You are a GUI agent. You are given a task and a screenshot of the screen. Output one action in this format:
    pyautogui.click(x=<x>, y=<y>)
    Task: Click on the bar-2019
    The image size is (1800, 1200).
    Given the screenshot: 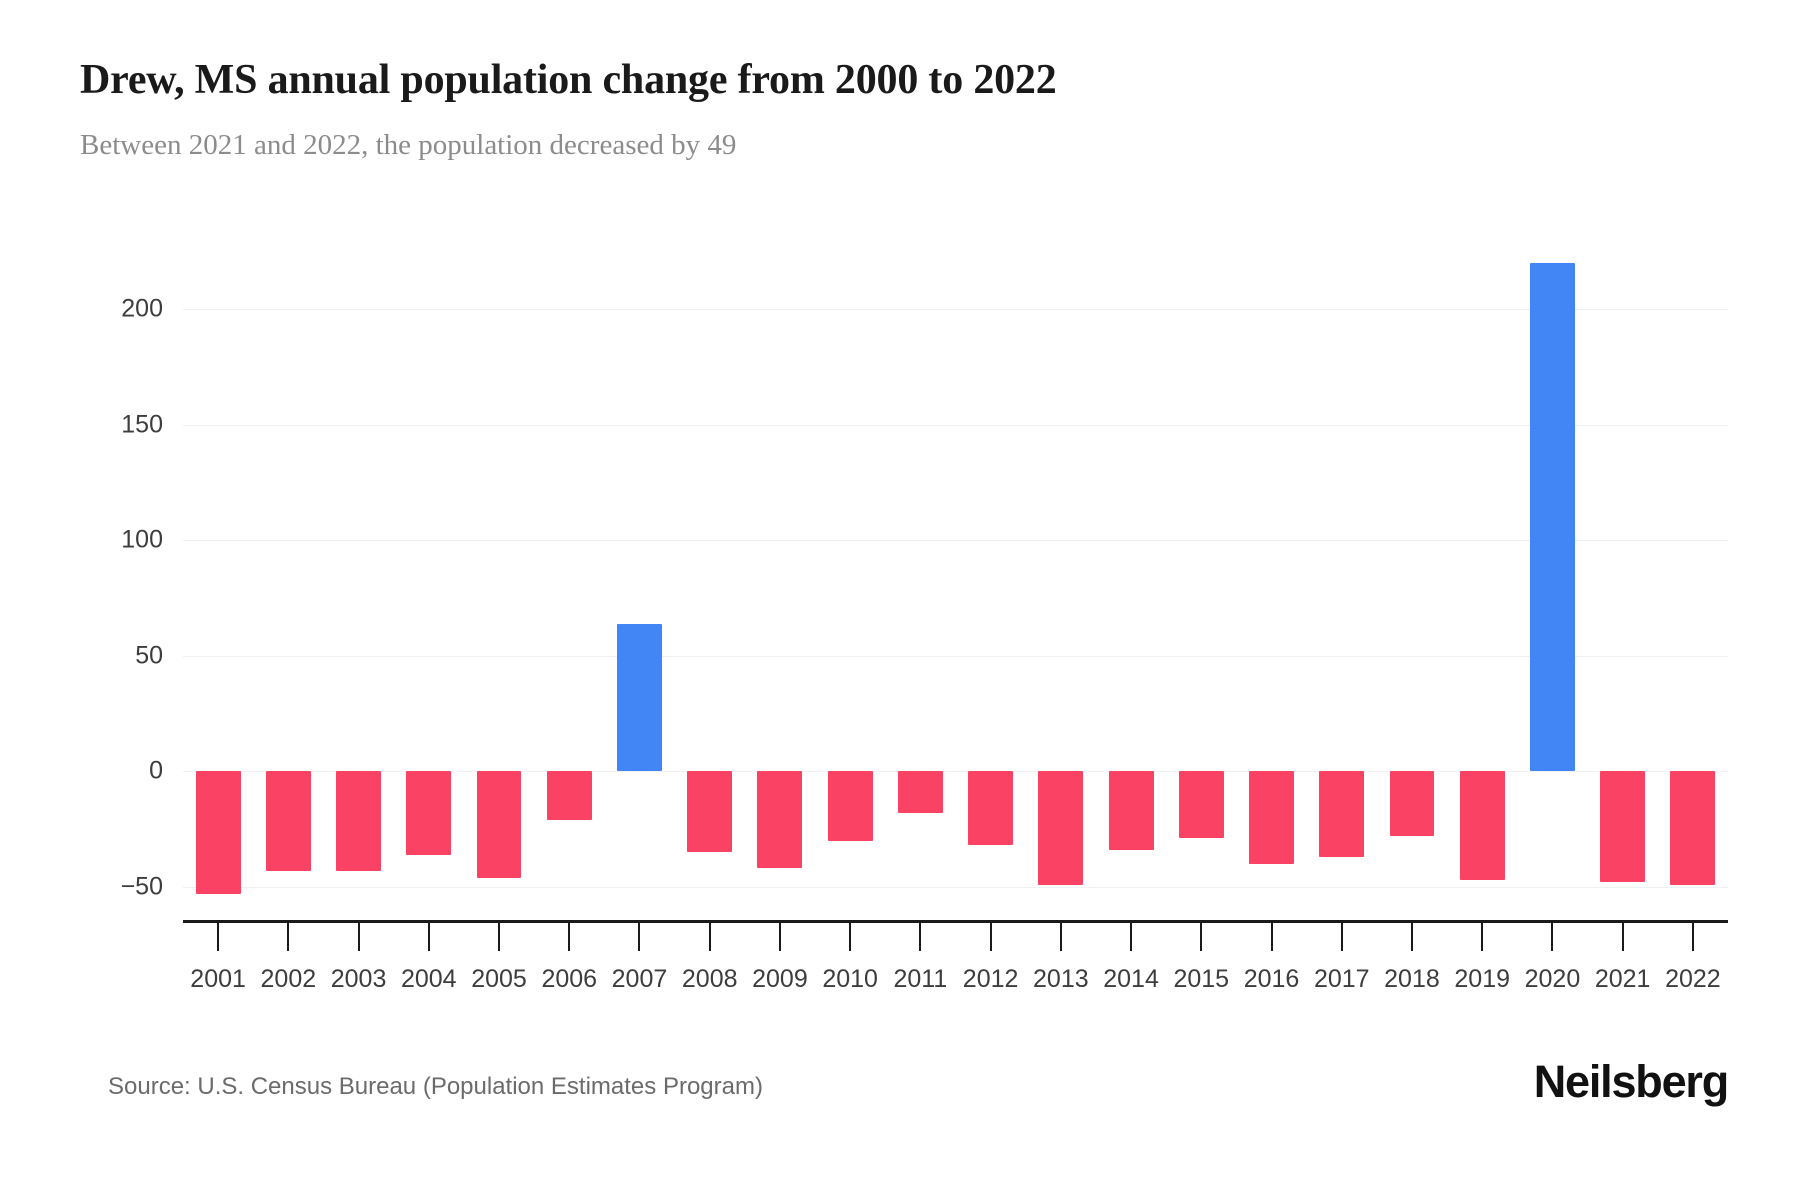 What is the action you would take?
    pyautogui.click(x=1482, y=825)
    